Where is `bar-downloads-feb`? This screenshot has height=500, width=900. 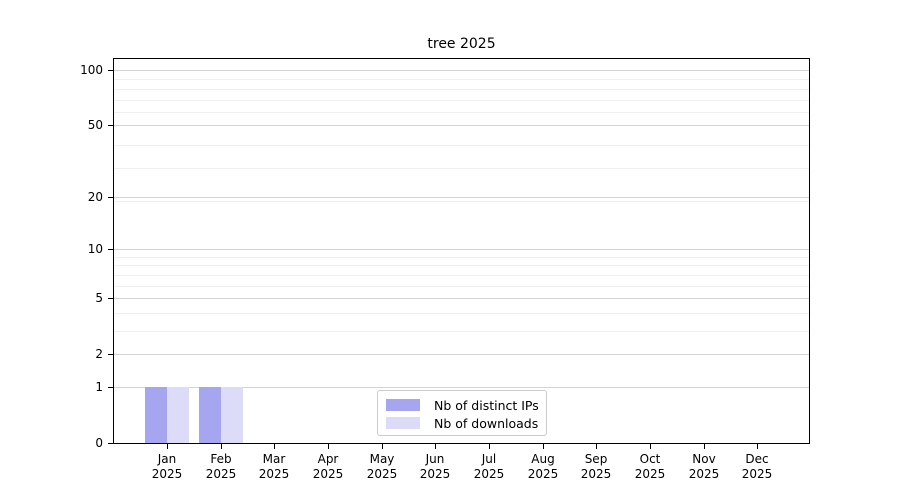 bar-downloads-feb is located at coordinates (232, 415).